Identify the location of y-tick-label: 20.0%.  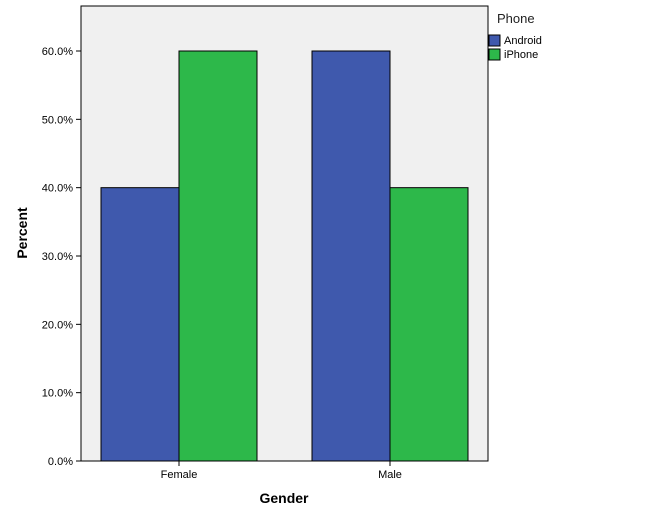
(57, 325).